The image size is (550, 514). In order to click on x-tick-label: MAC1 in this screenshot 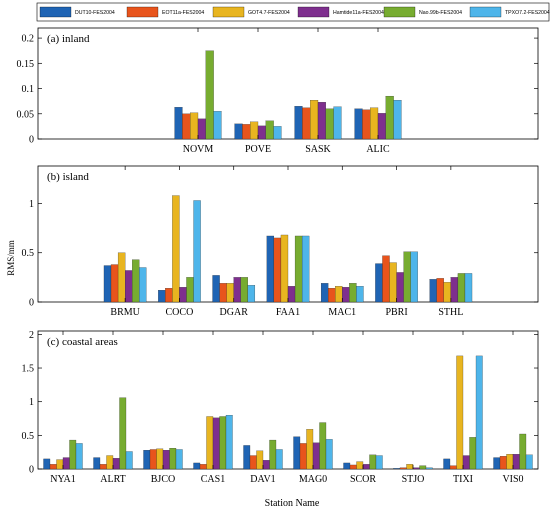, I will do `click(342, 312)`.